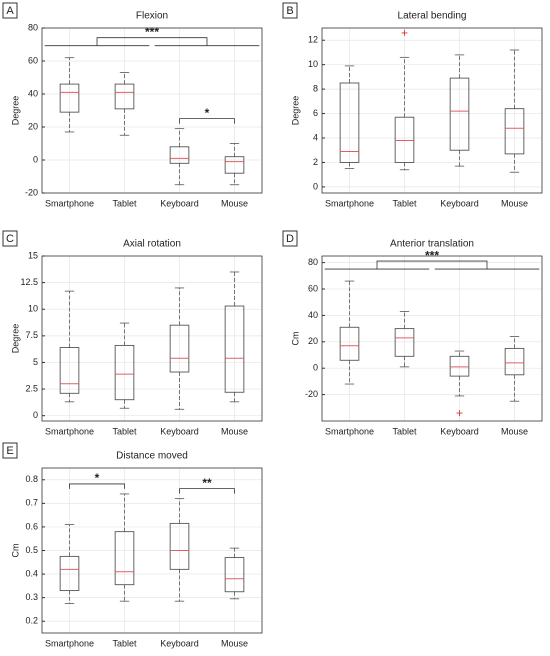  Describe the element at coordinates (313, 40) in the screenshot. I see `y-tick-label: 12` at that location.